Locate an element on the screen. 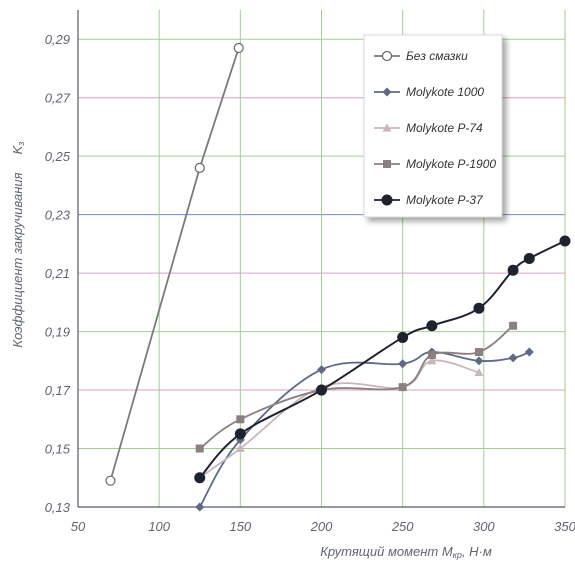 The width and height of the screenshot is (575, 561). x-axis-title-unit: , Н·м is located at coordinates (477, 551).